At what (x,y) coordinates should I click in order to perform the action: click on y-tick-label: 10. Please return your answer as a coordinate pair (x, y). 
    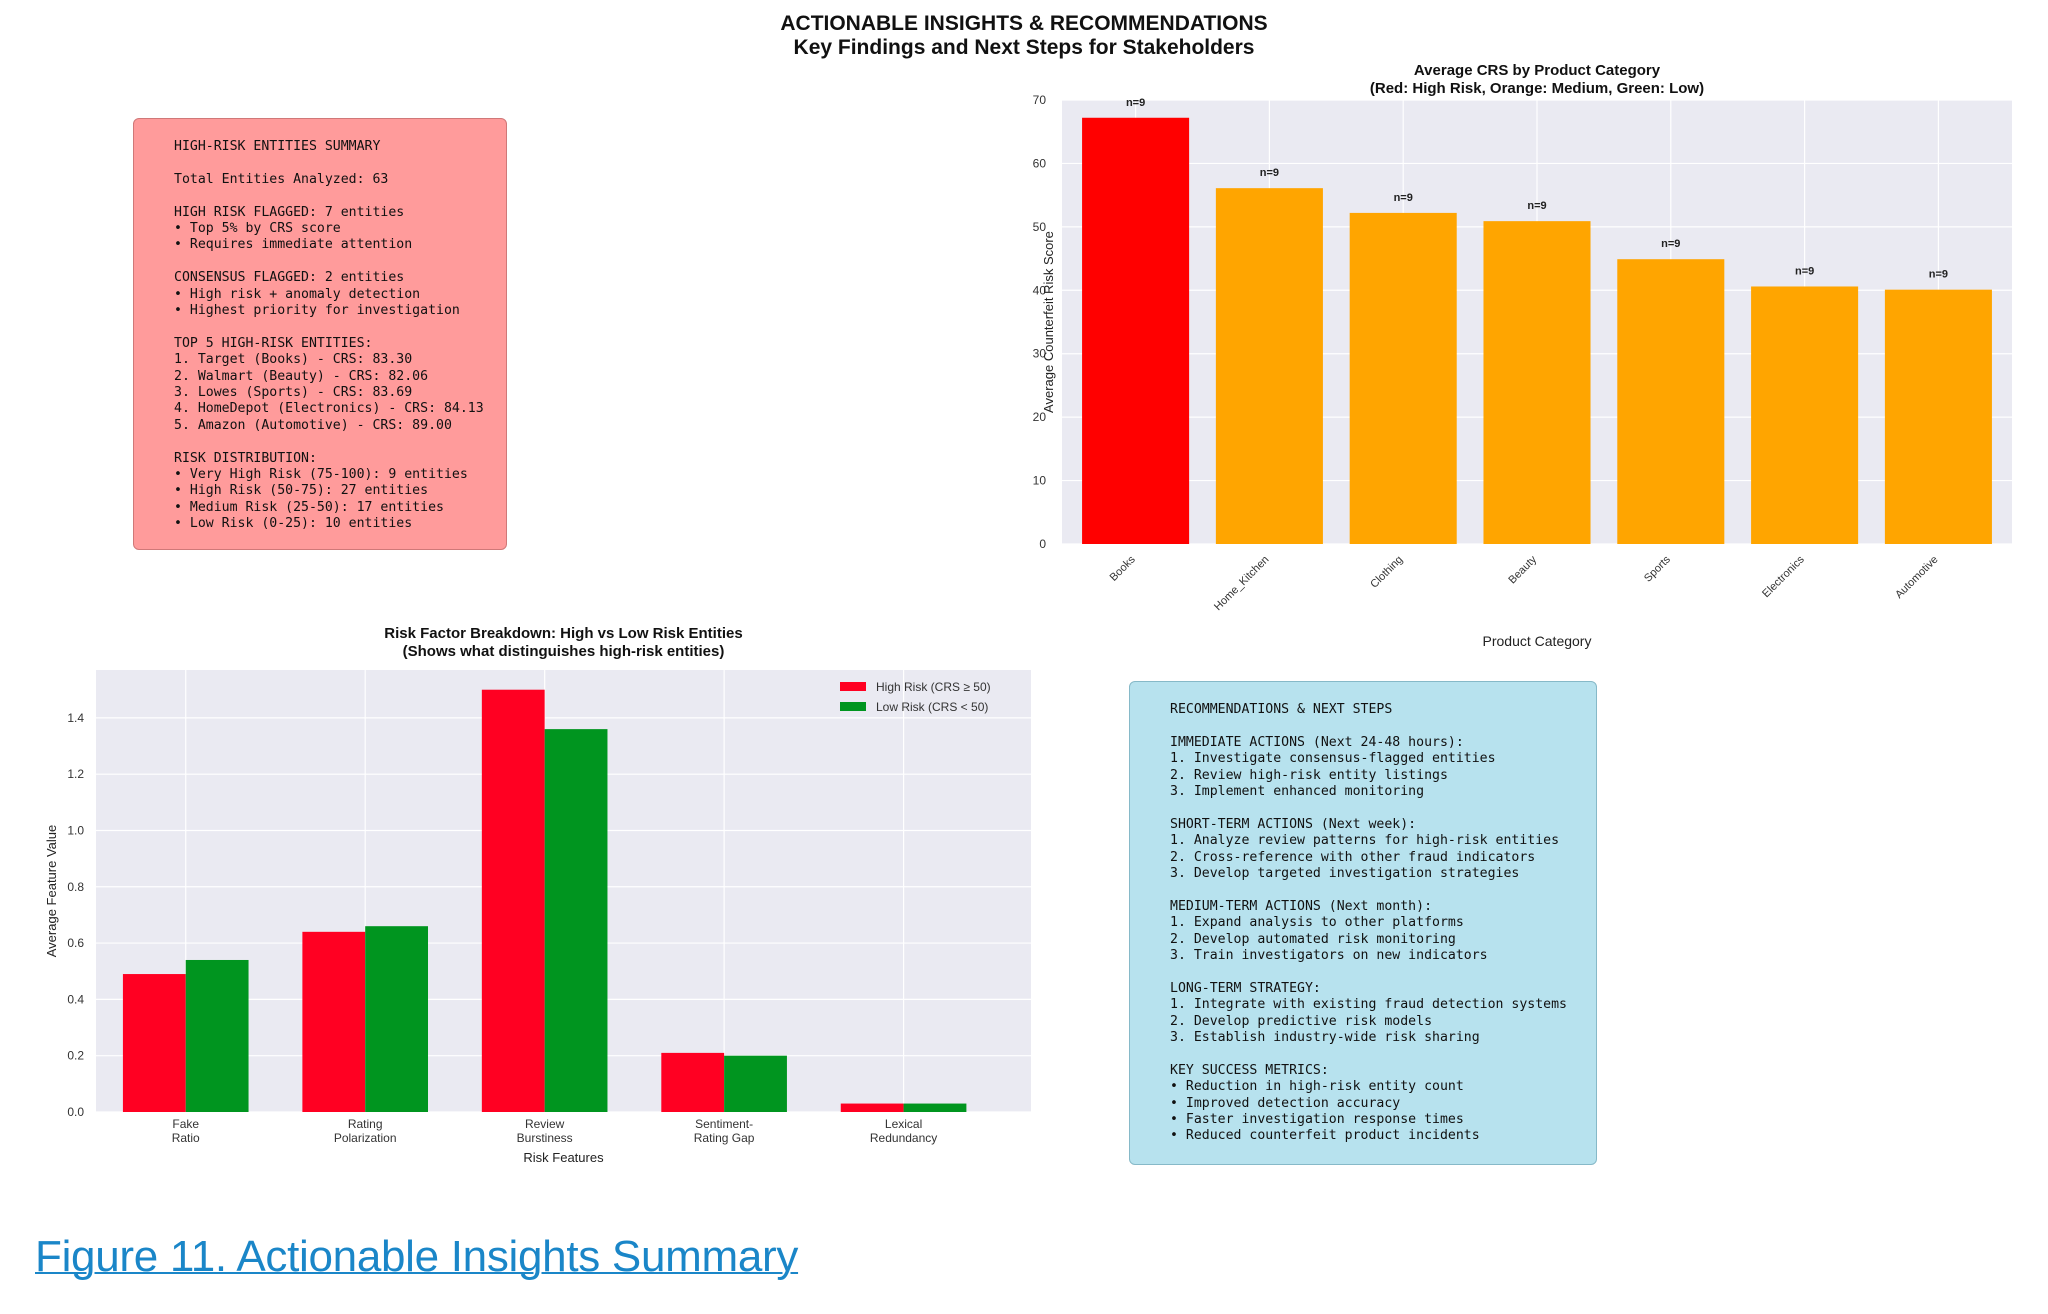
    Looking at the image, I should click on (1040, 481).